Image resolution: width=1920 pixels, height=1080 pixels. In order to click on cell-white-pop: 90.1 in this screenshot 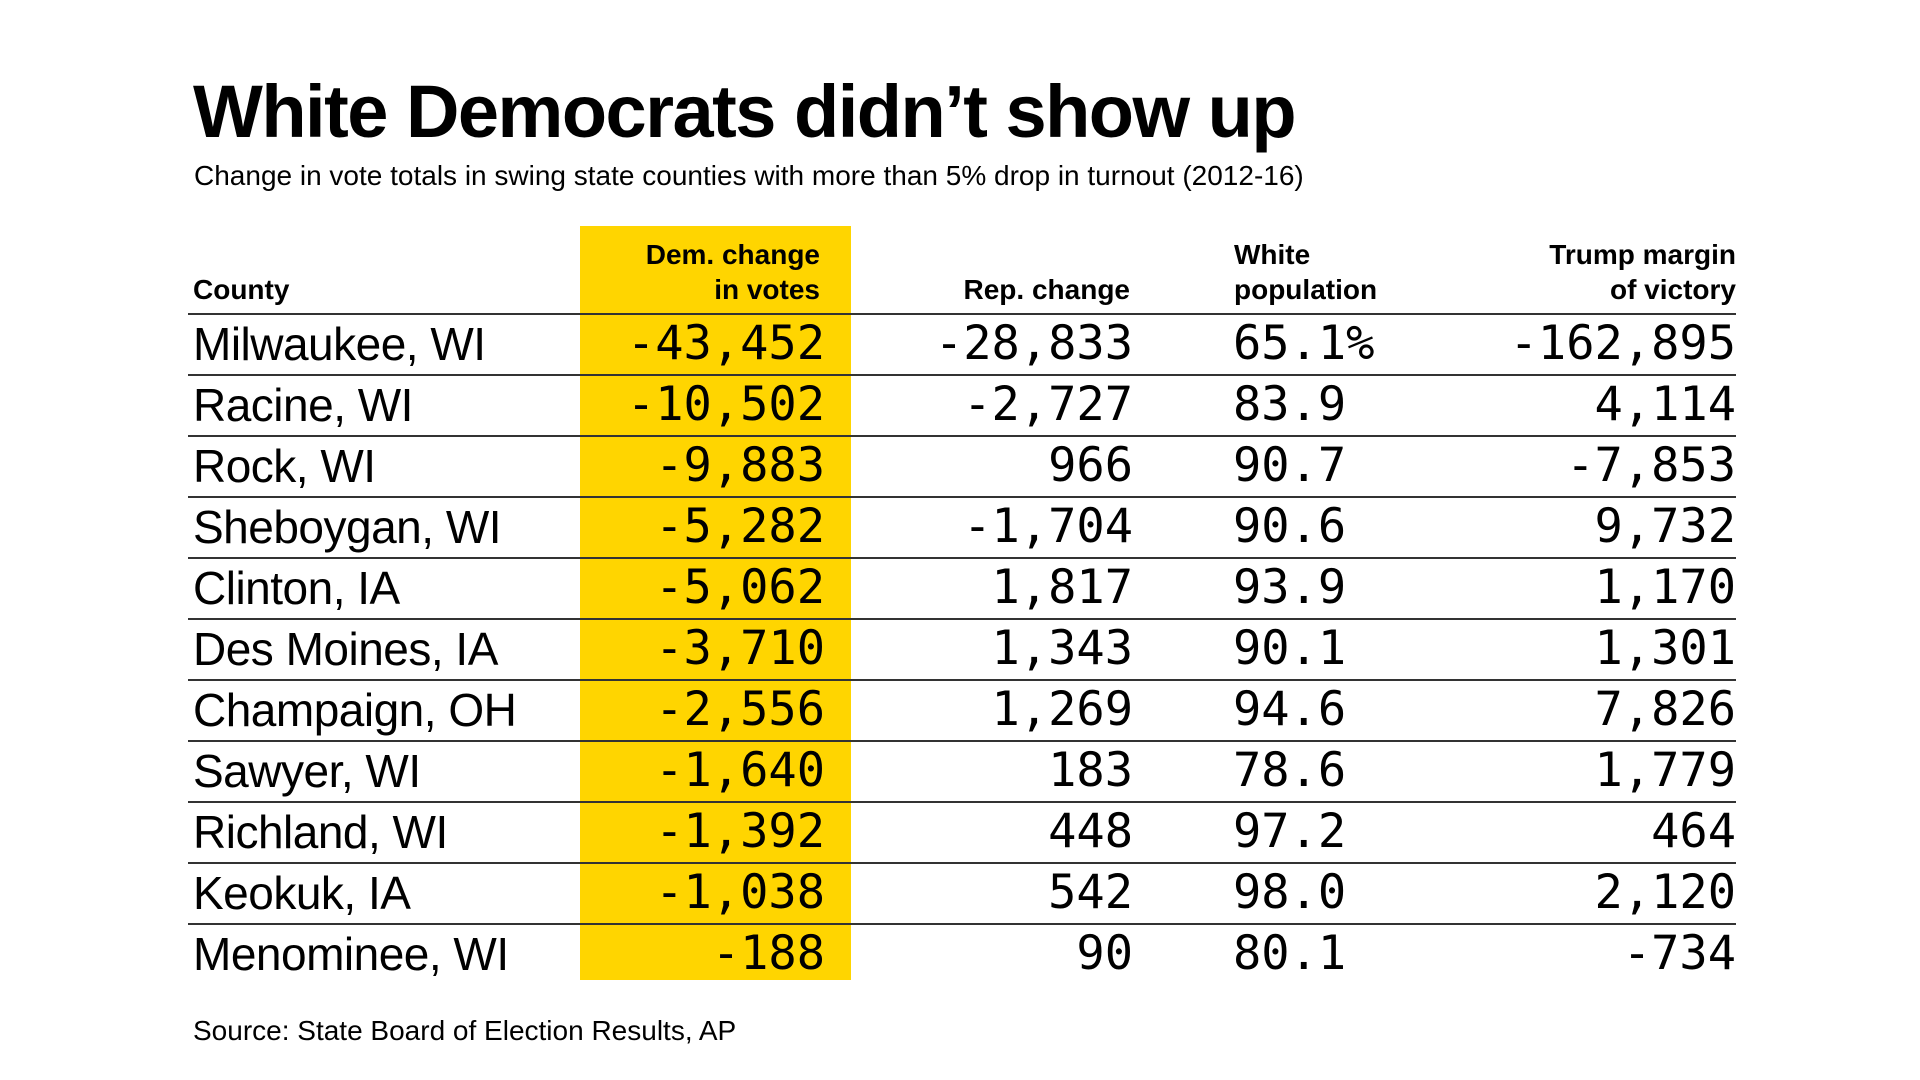, I will do `click(1290, 648)`.